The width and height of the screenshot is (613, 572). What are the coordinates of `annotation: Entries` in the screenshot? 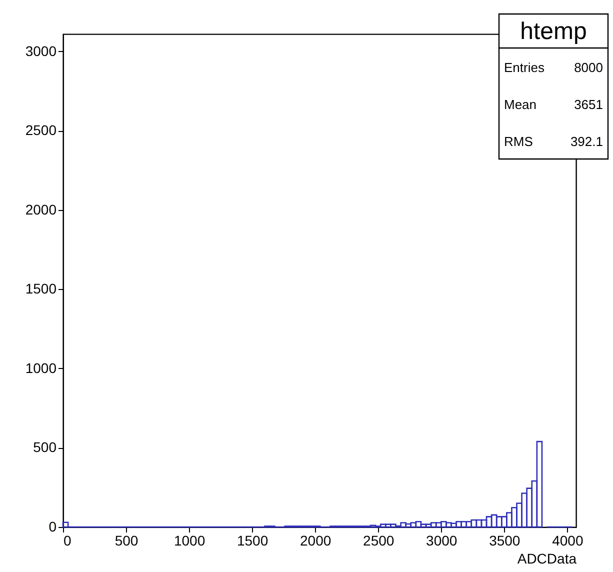 It's located at (524, 67).